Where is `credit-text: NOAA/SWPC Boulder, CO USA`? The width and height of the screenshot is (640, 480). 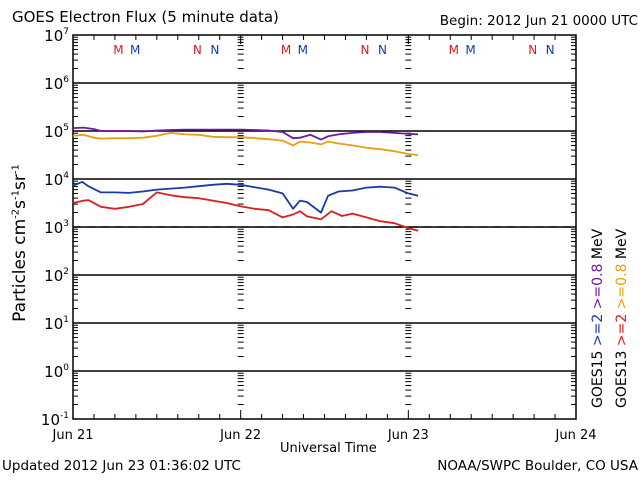 credit-text: NOAA/SWPC Boulder, CO USA is located at coordinates (537, 466).